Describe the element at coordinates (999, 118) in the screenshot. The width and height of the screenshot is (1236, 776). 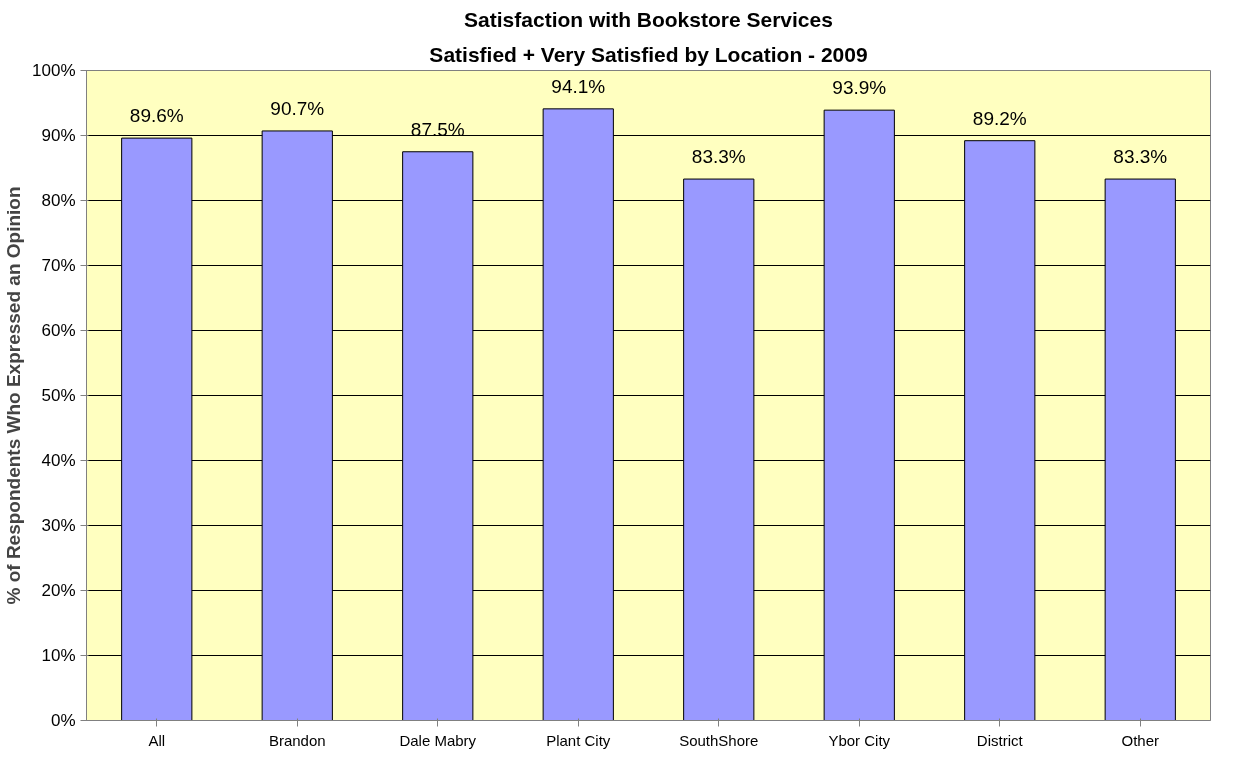
I see `data-label: 89.2%` at that location.